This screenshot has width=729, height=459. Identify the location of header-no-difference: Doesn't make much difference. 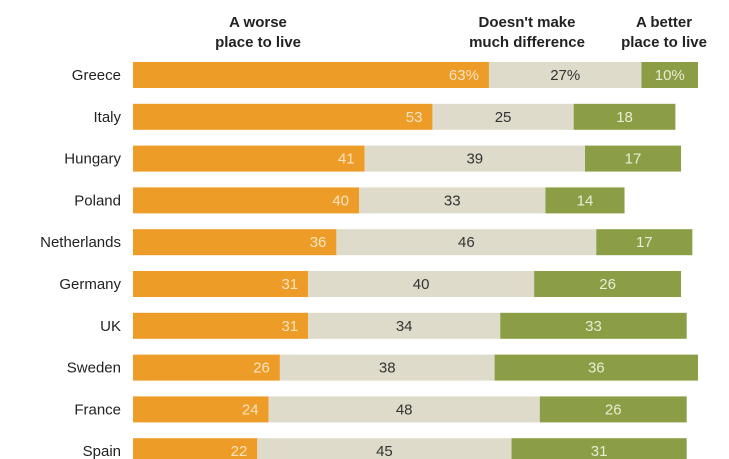
(527, 32).